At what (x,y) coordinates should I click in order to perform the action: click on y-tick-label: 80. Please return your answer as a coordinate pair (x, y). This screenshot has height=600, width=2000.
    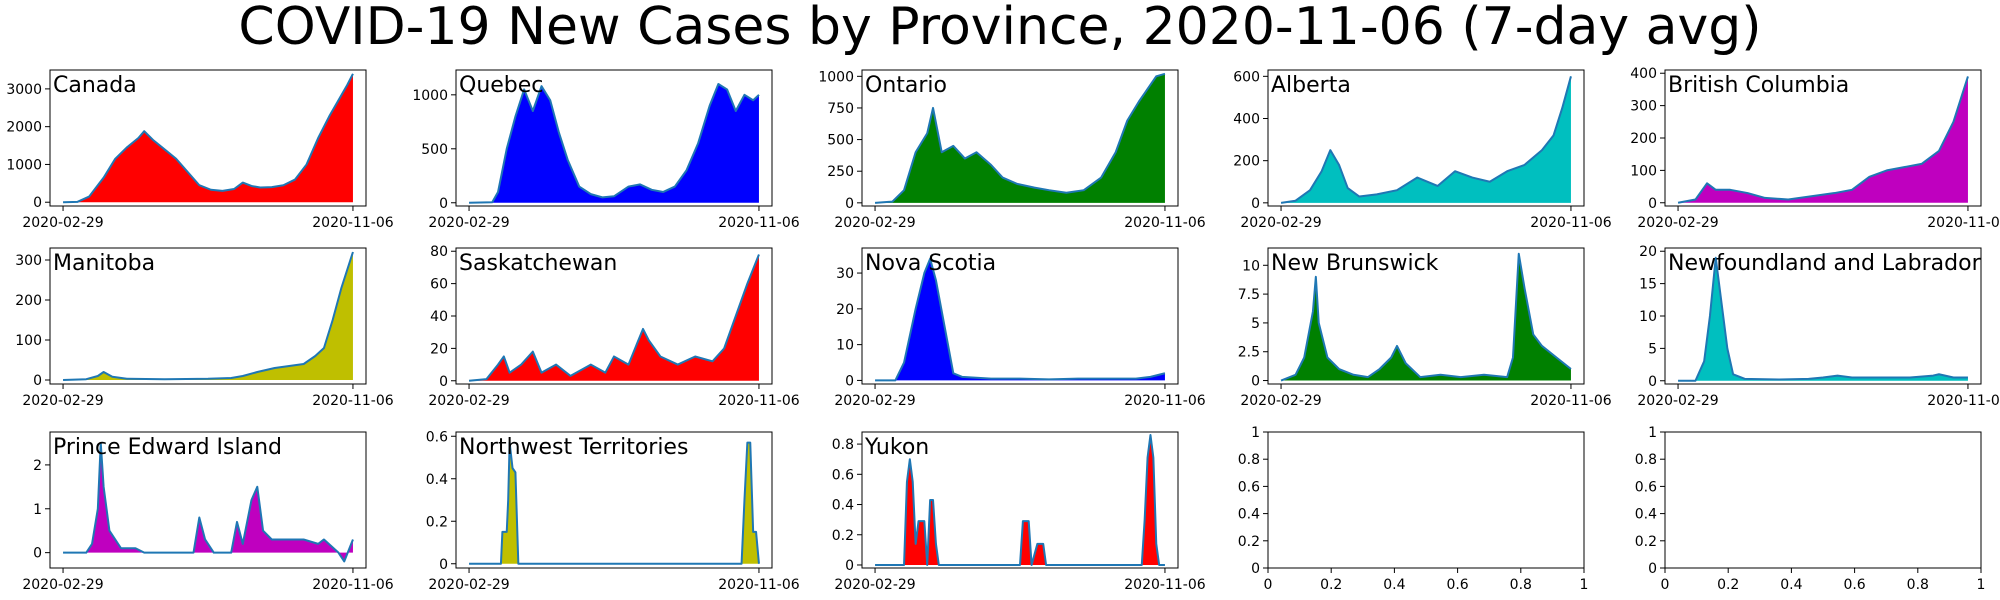
    Looking at the image, I should click on (439, 252).